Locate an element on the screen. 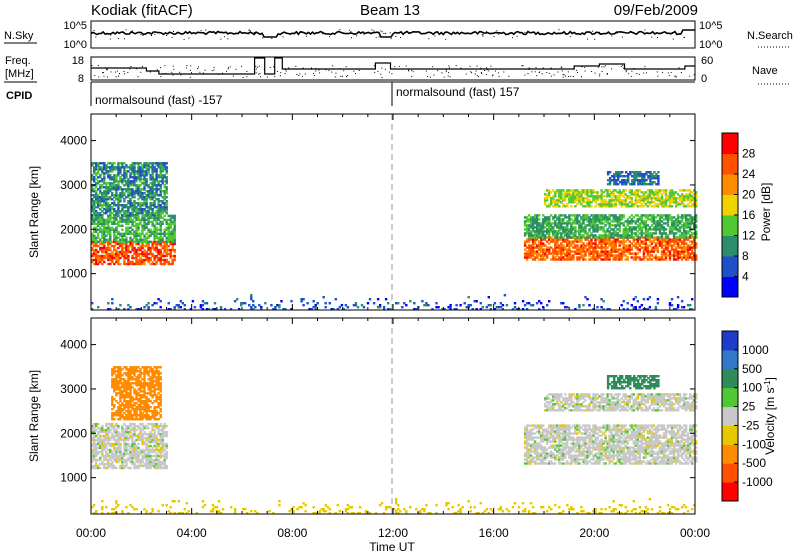 The image size is (800, 554). power-colorbar-tick-label: 4 is located at coordinates (745, 277).